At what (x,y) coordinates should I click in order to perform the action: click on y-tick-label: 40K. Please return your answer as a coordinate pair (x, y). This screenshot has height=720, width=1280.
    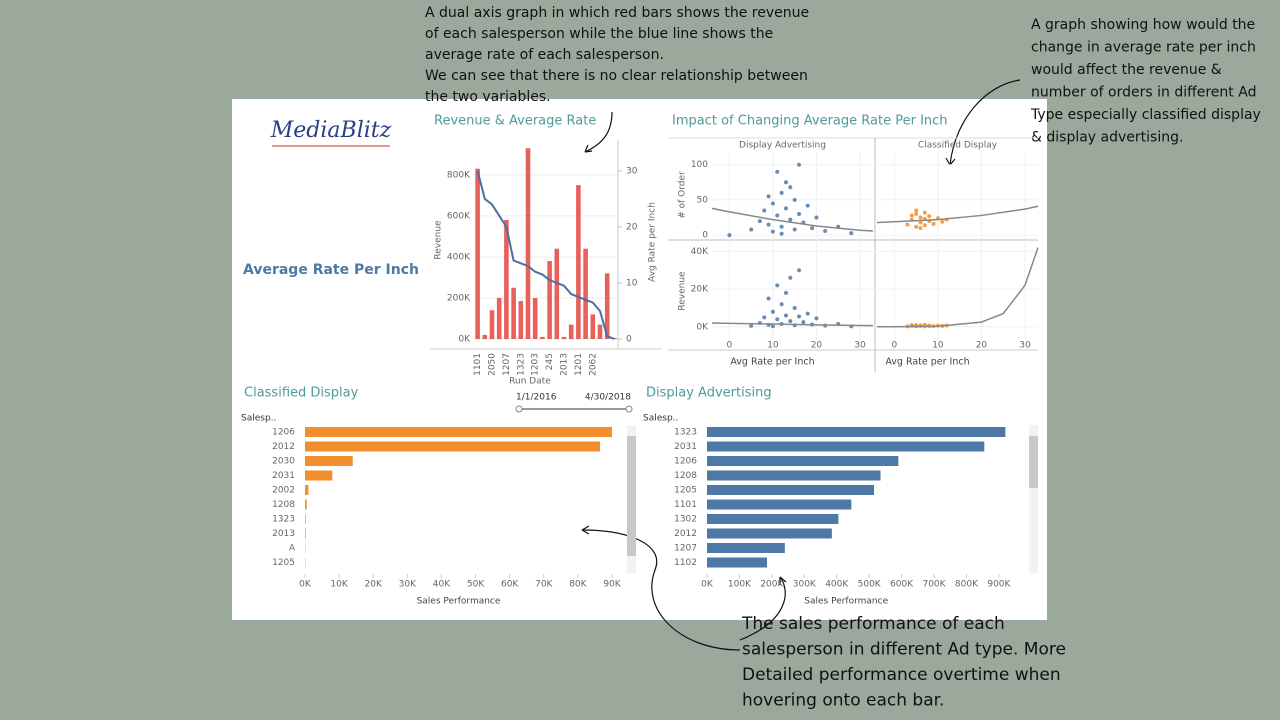
    Looking at the image, I should click on (700, 252).